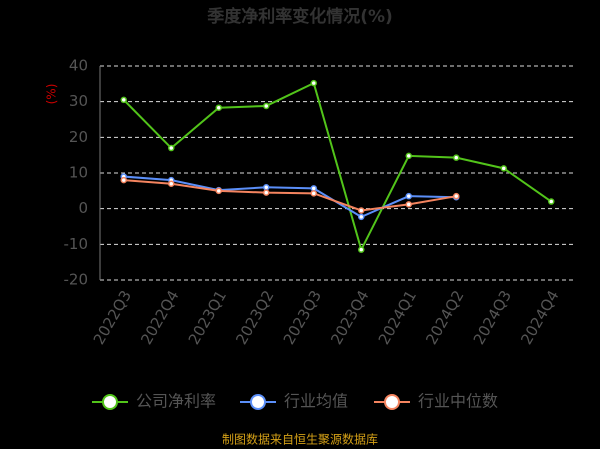  What do you see at coordinates (458, 401) in the screenshot?
I see `legend-label: 行业中位数` at bounding box center [458, 401].